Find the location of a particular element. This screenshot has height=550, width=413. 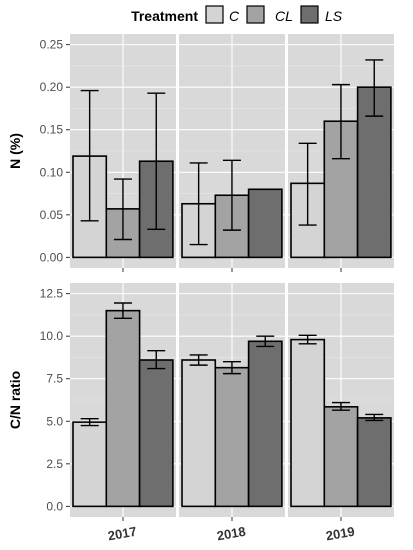

x-tick-label-2019: 2019 is located at coordinates (340, 534).